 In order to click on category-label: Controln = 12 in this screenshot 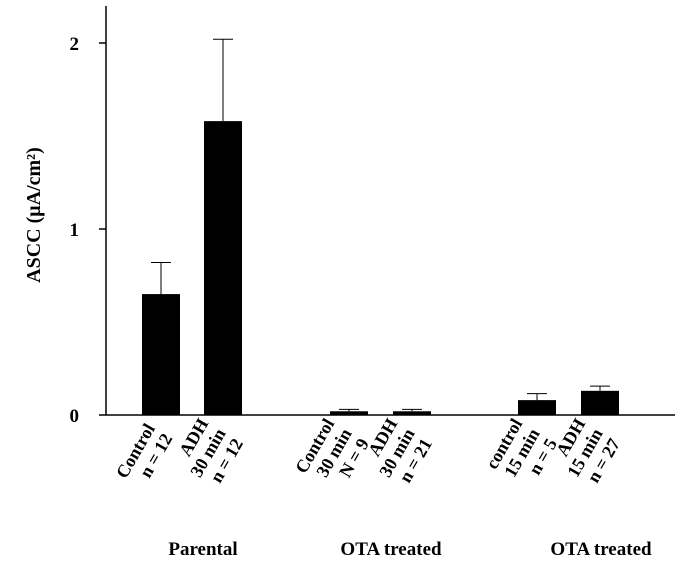, I will do `click(144, 456)`.